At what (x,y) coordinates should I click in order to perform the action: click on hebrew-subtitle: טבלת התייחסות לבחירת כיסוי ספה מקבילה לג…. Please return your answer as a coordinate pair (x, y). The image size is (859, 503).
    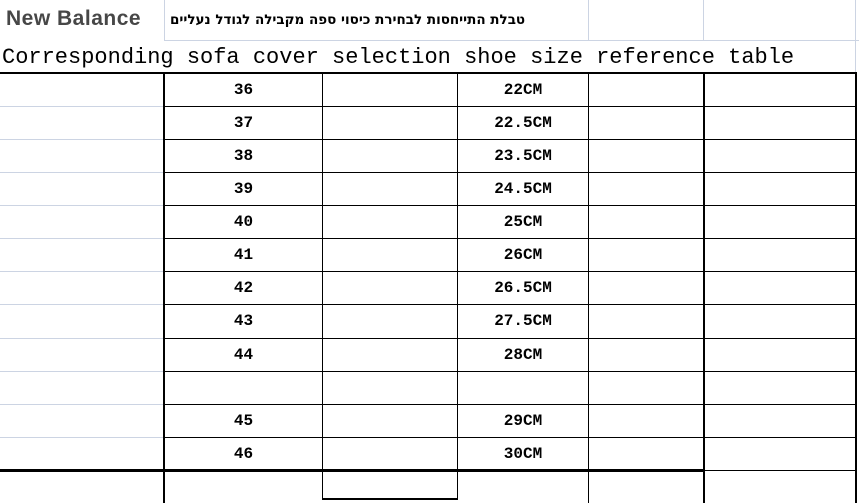
    Looking at the image, I should click on (348, 20).